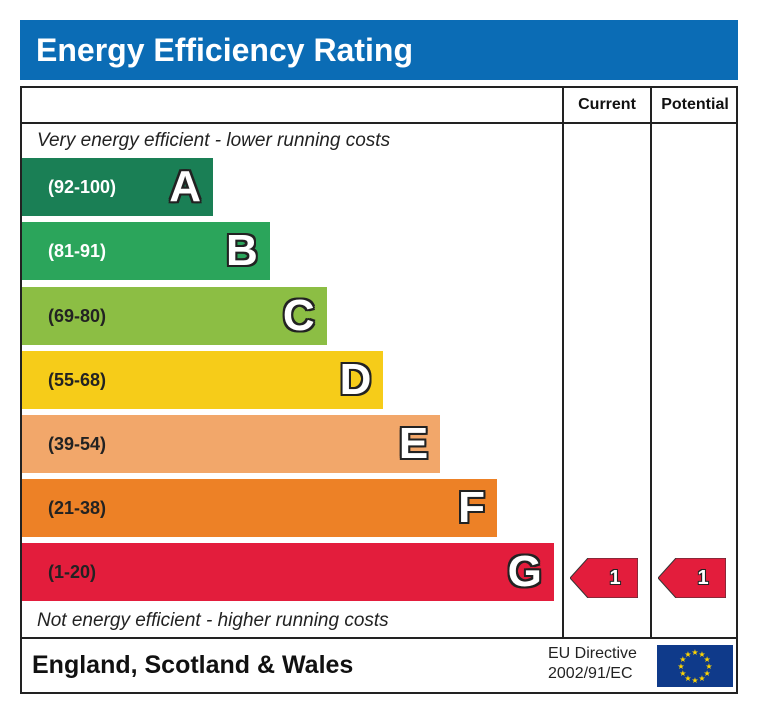  I want to click on band-range: (21-38), so click(77, 508).